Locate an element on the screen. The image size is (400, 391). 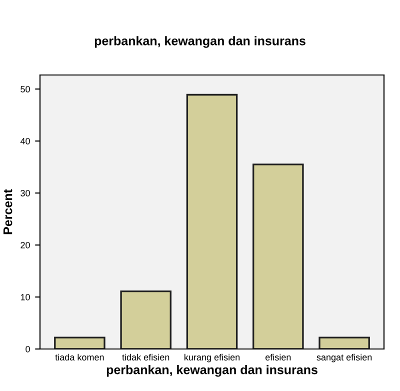
x-tick-label: efisien is located at coordinates (278, 357).